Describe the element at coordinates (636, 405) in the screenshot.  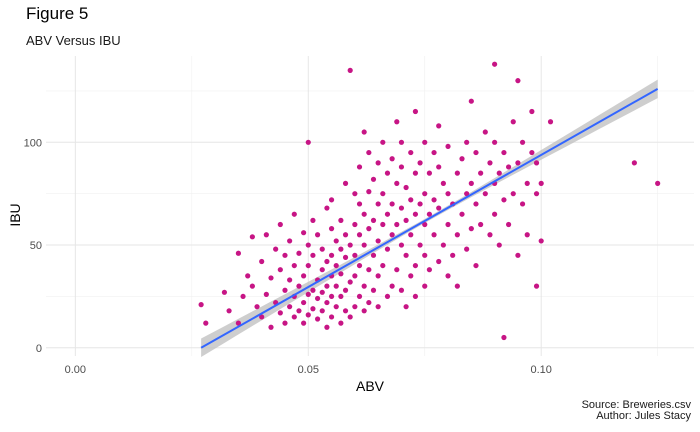
I see `caption-source: Source: Breweries.csv` at that location.